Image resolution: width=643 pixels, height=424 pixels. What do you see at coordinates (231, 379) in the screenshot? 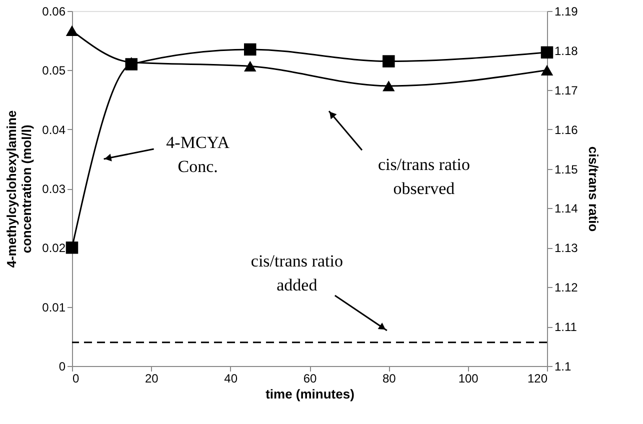
I see `x-tick-label: 40` at bounding box center [231, 379].